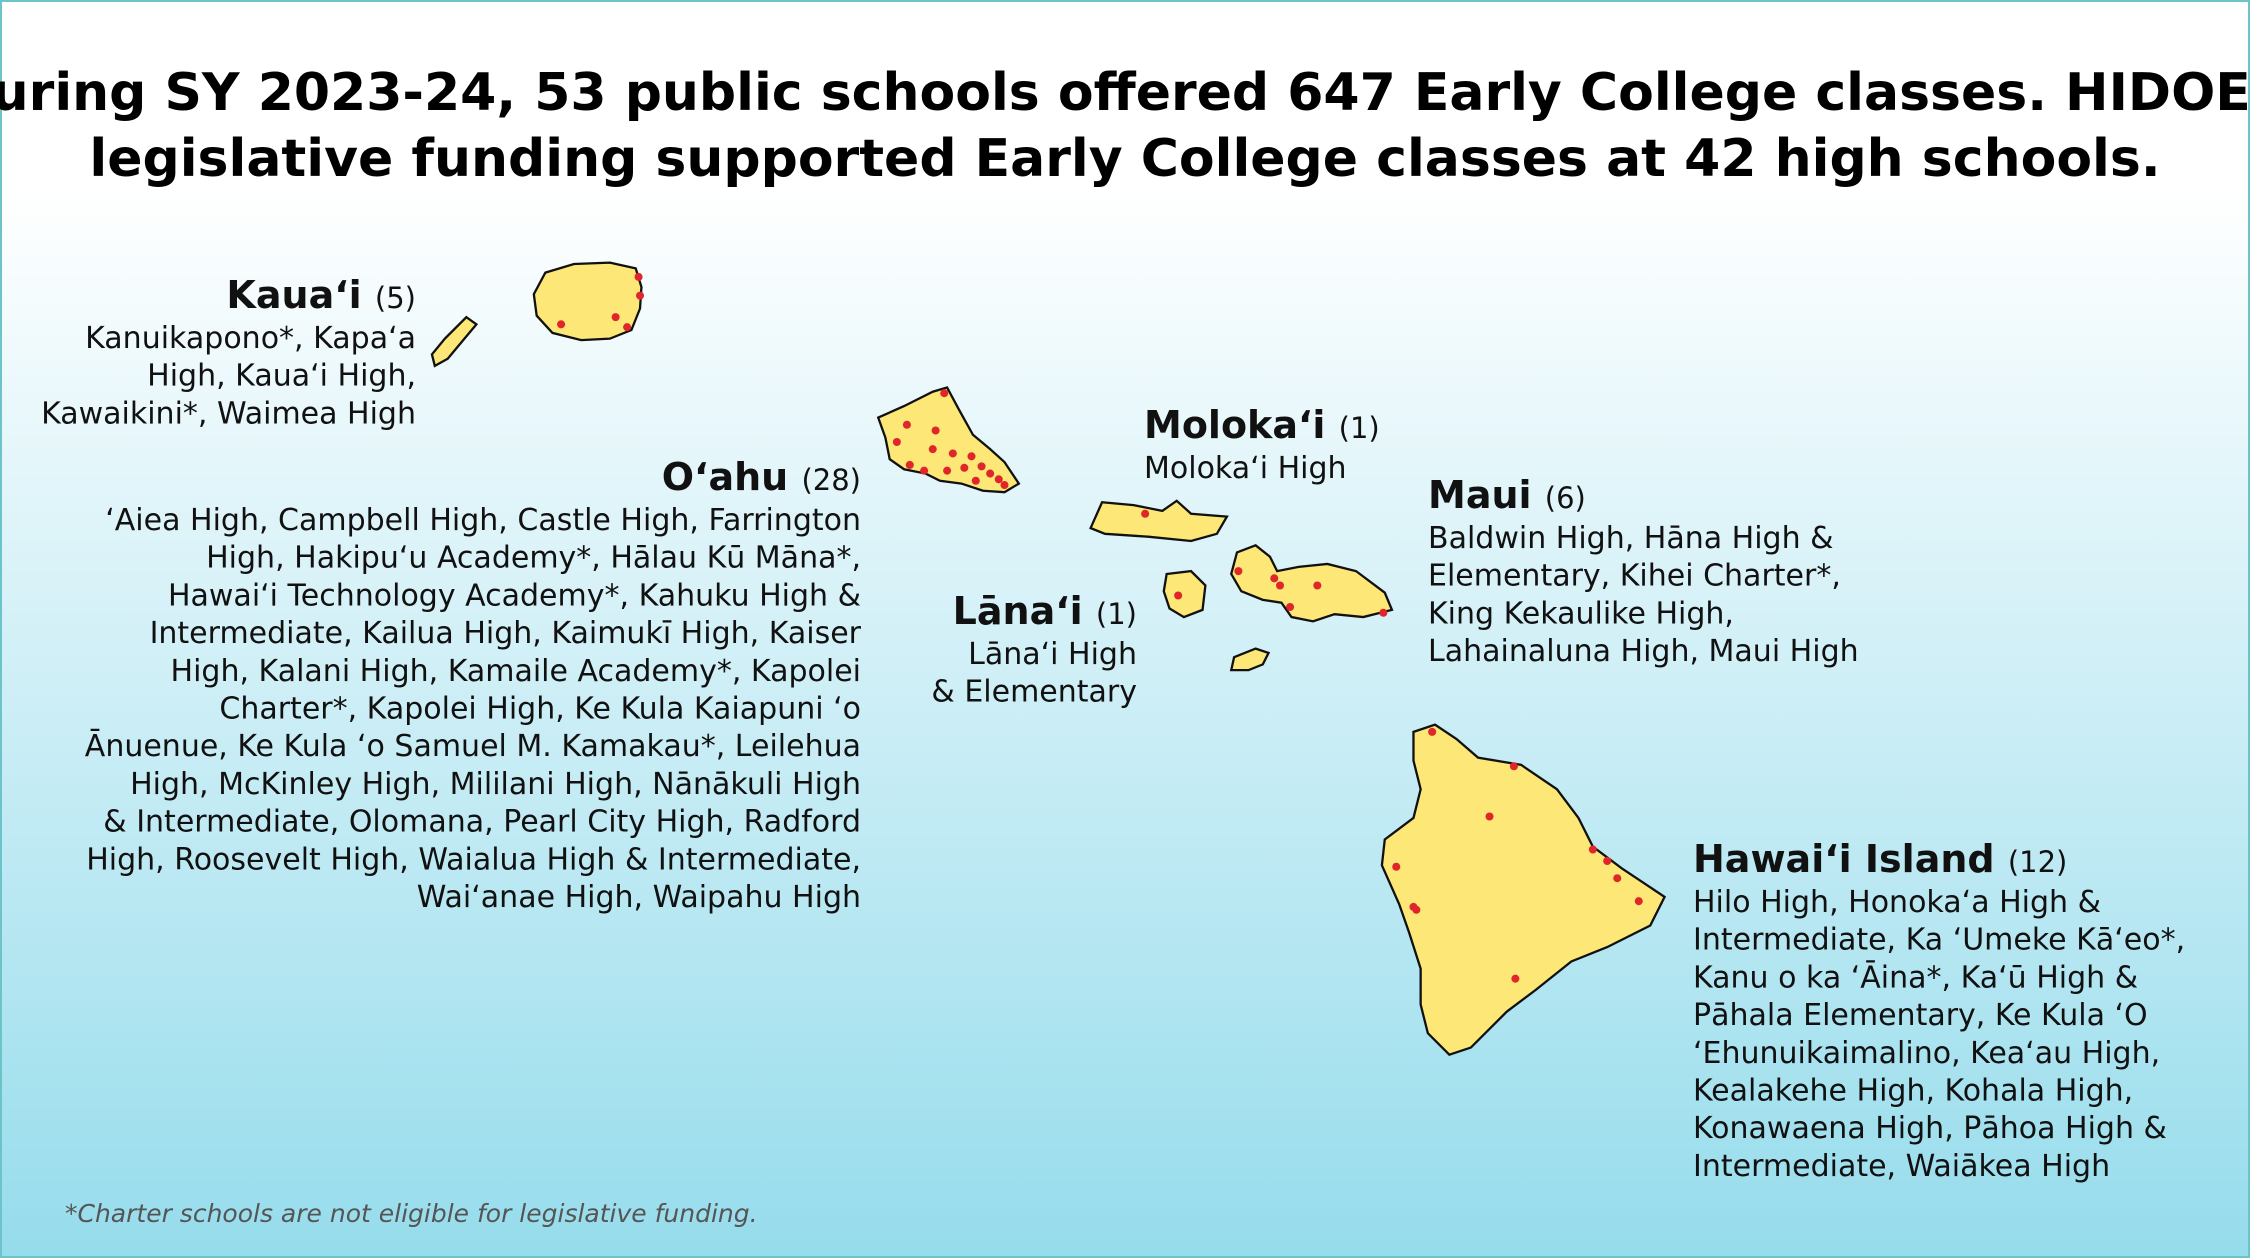  I want to click on school-line: Baldwin High, Hāna High &, so click(1631, 538).